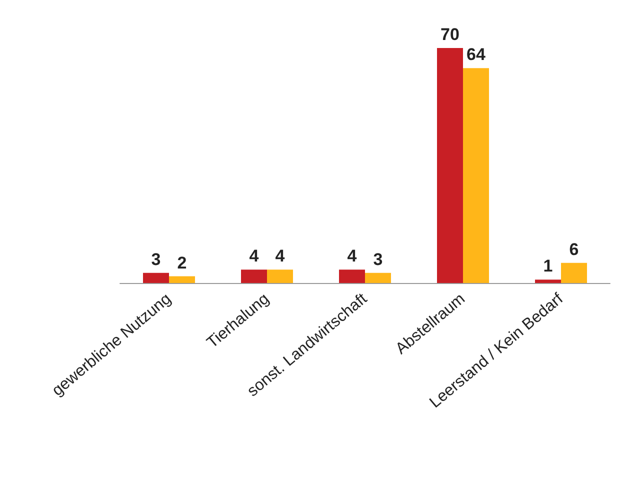 The height and width of the screenshot is (495, 630). What do you see at coordinates (450, 34) in the screenshot?
I see `data-label: 70` at bounding box center [450, 34].